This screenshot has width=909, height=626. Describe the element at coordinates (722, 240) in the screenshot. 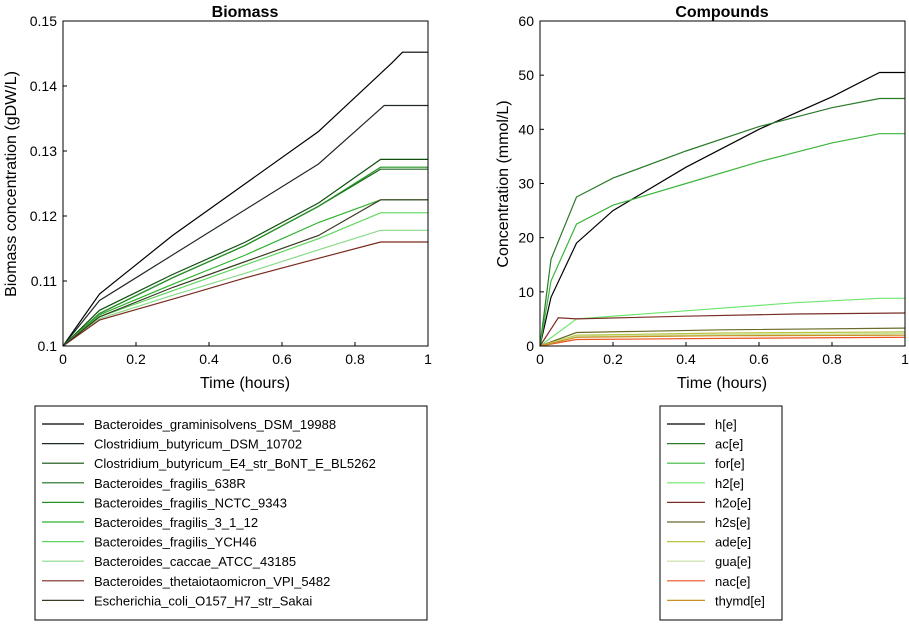

I see `series-line-for-e-` at that location.